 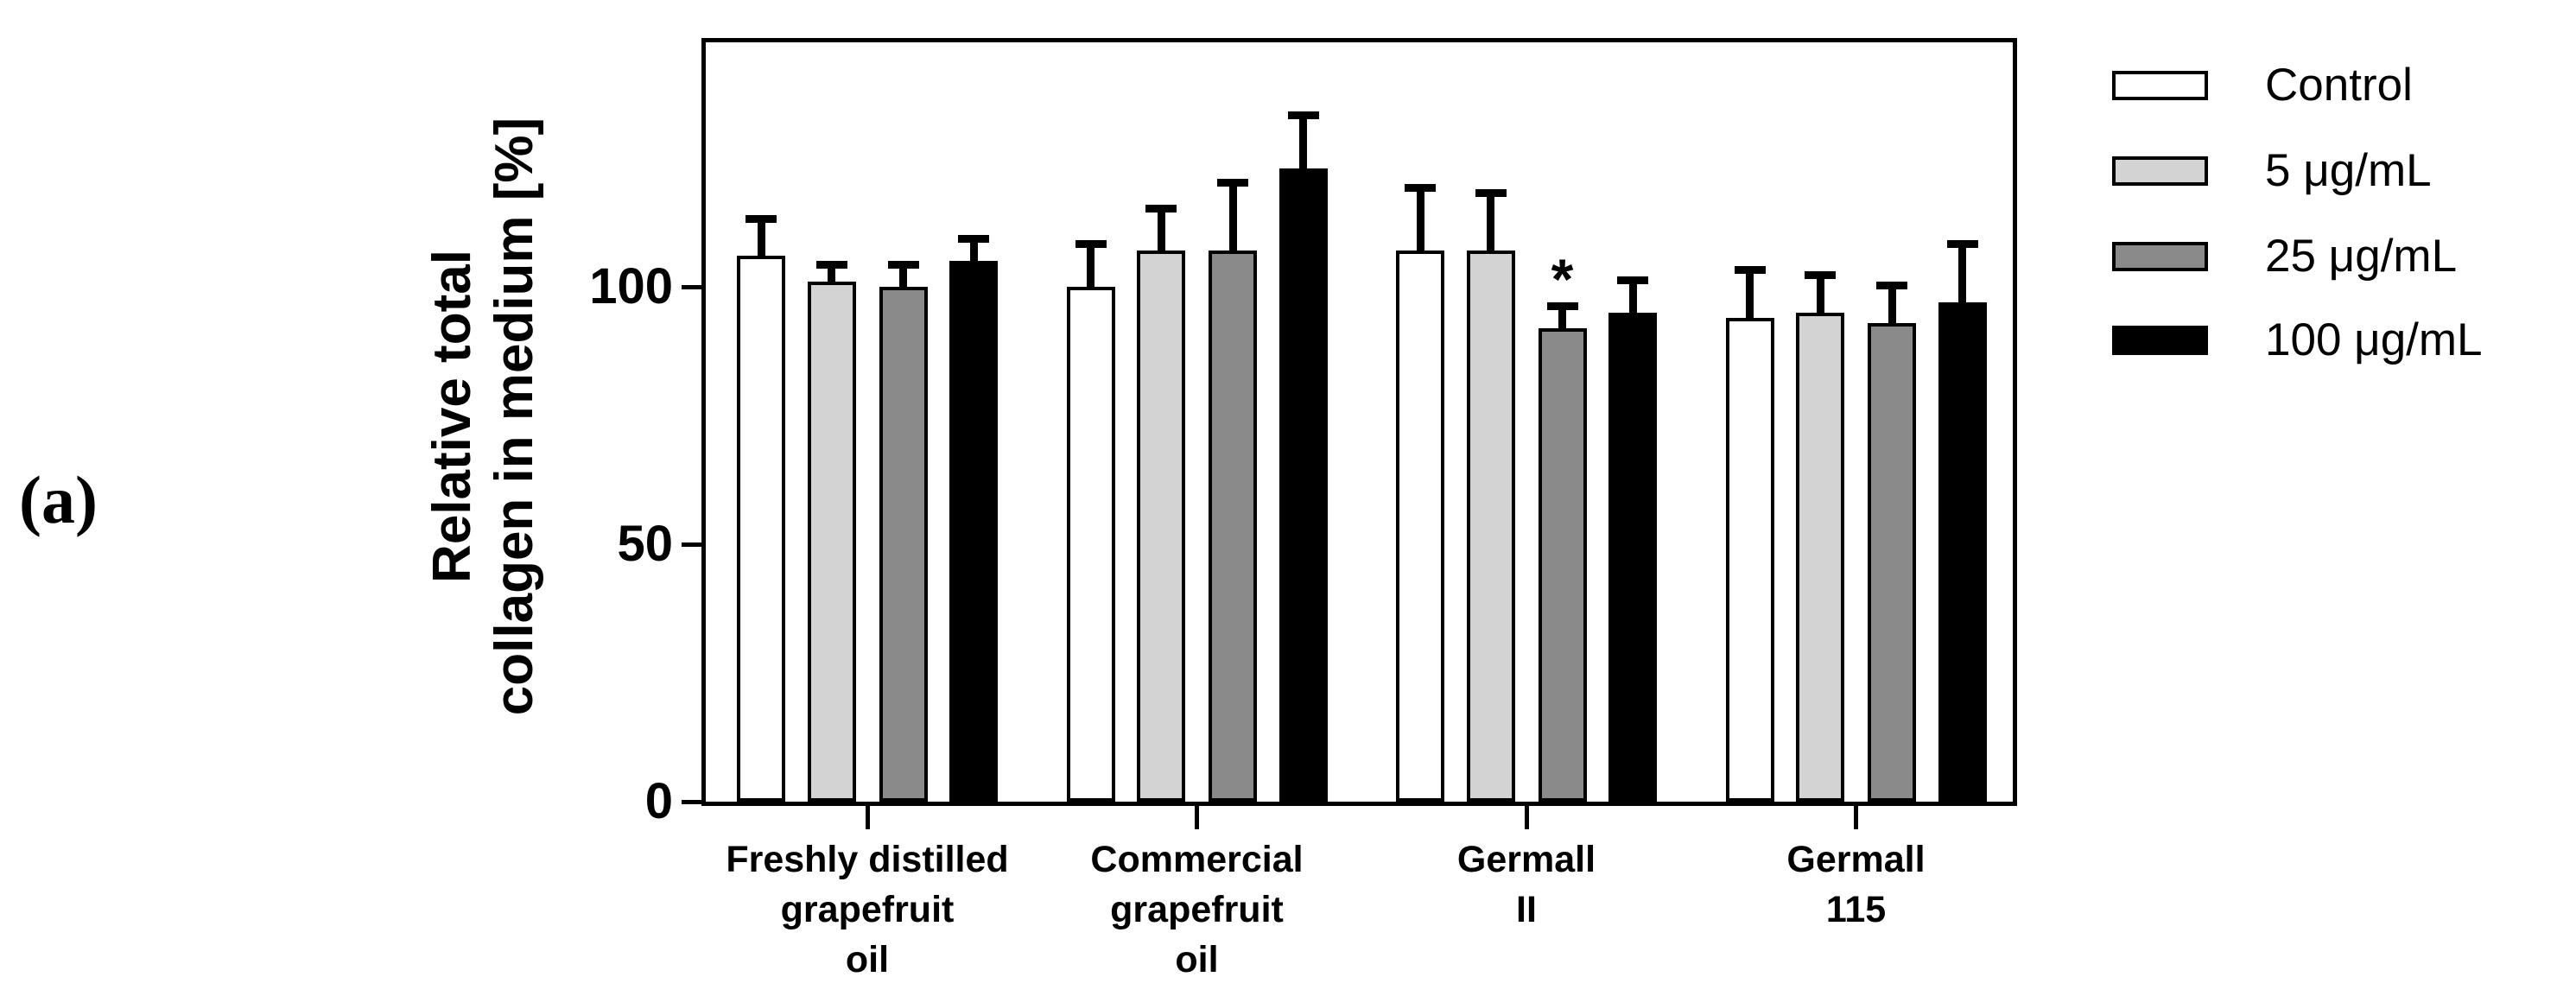 What do you see at coordinates (1820, 557) in the screenshot?
I see `bar-germall-115-5-g-ml` at bounding box center [1820, 557].